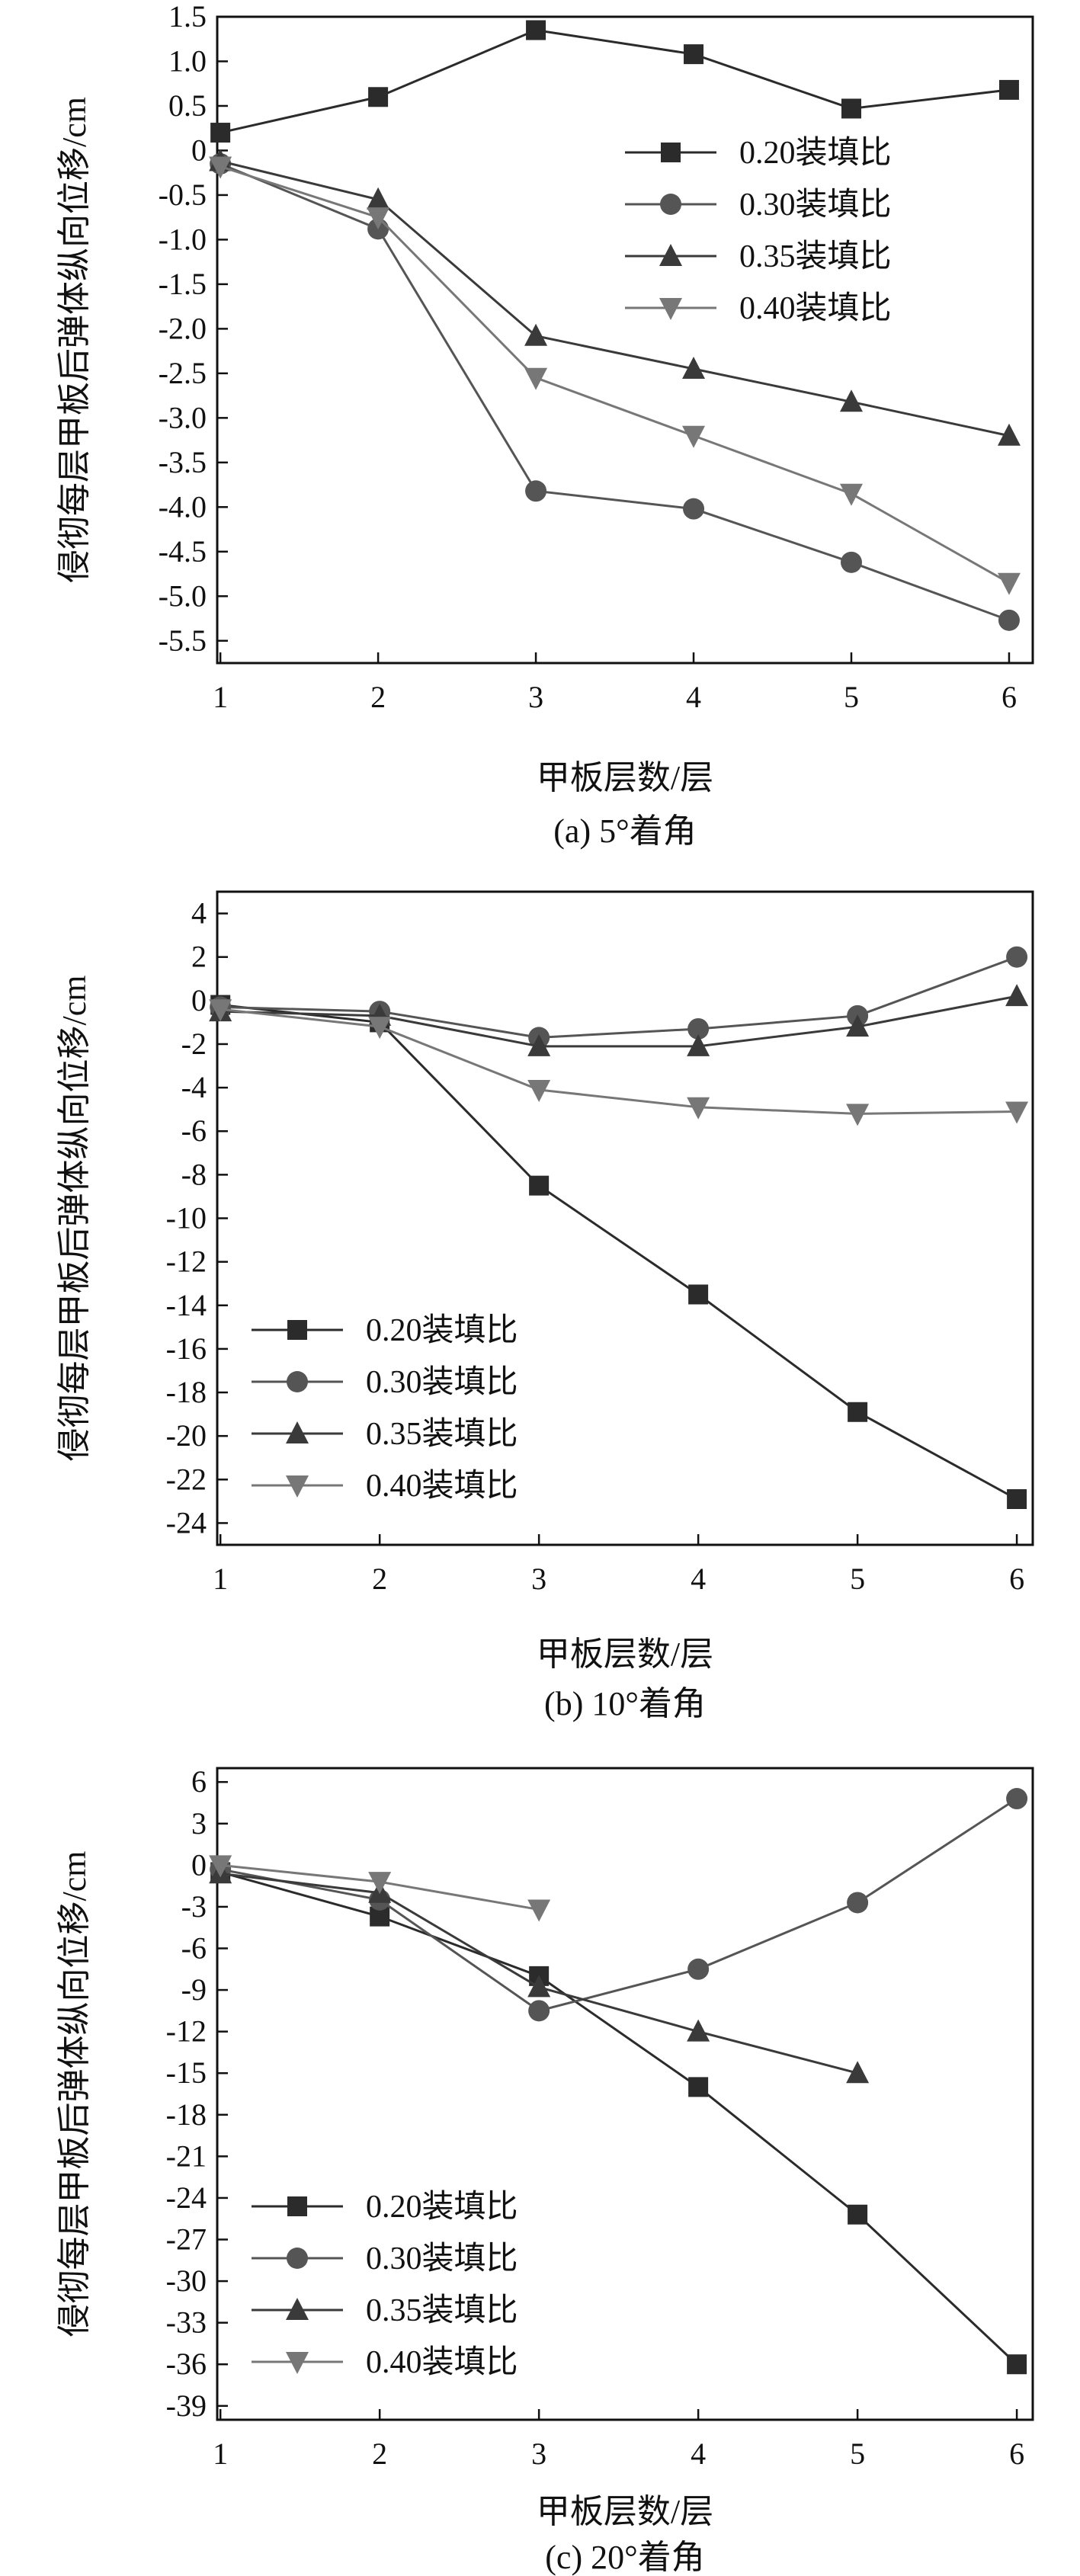 This screenshot has width=1080, height=2576. What do you see at coordinates (183, 373) in the screenshot?
I see `y-tick-label: -2.5` at bounding box center [183, 373].